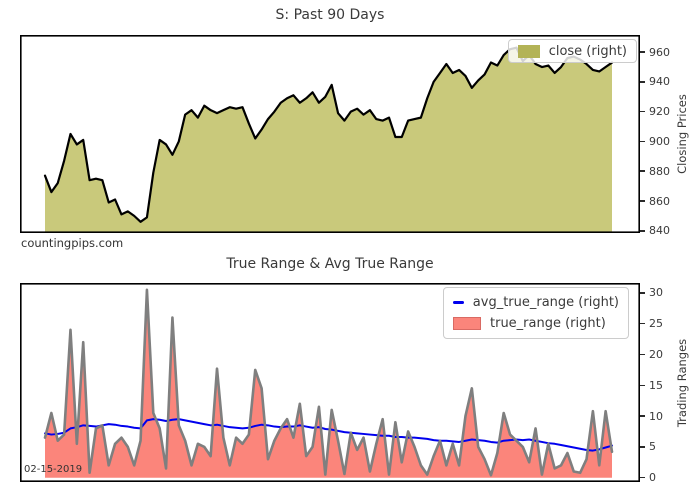 The image size is (700, 500). I want to click on y-tick-label: 25, so click(656, 324).